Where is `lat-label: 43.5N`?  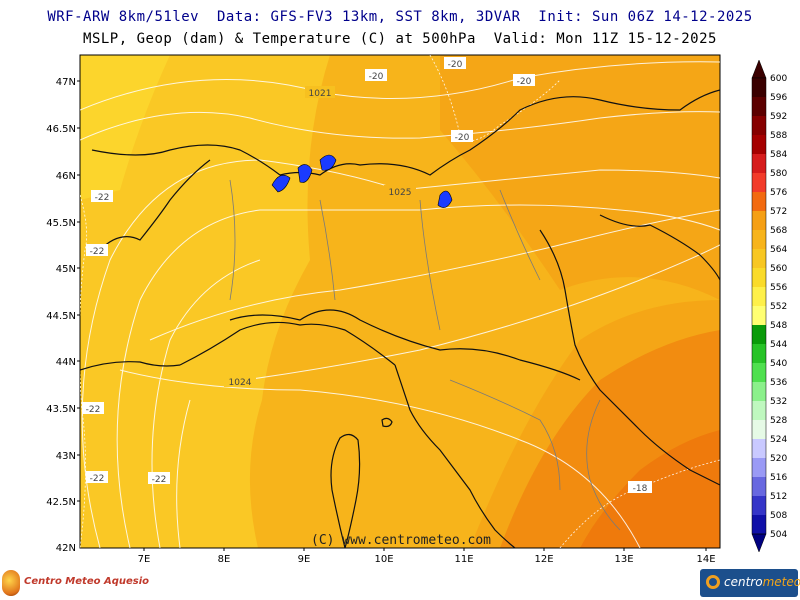
lat-label: 43.5N is located at coordinates (61, 409).